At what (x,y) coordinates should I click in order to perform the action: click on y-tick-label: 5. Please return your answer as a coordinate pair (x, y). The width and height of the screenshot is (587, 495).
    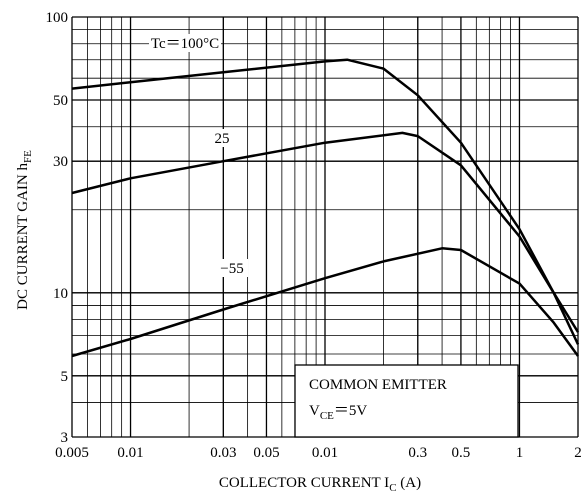
    Looking at the image, I should click on (65, 377).